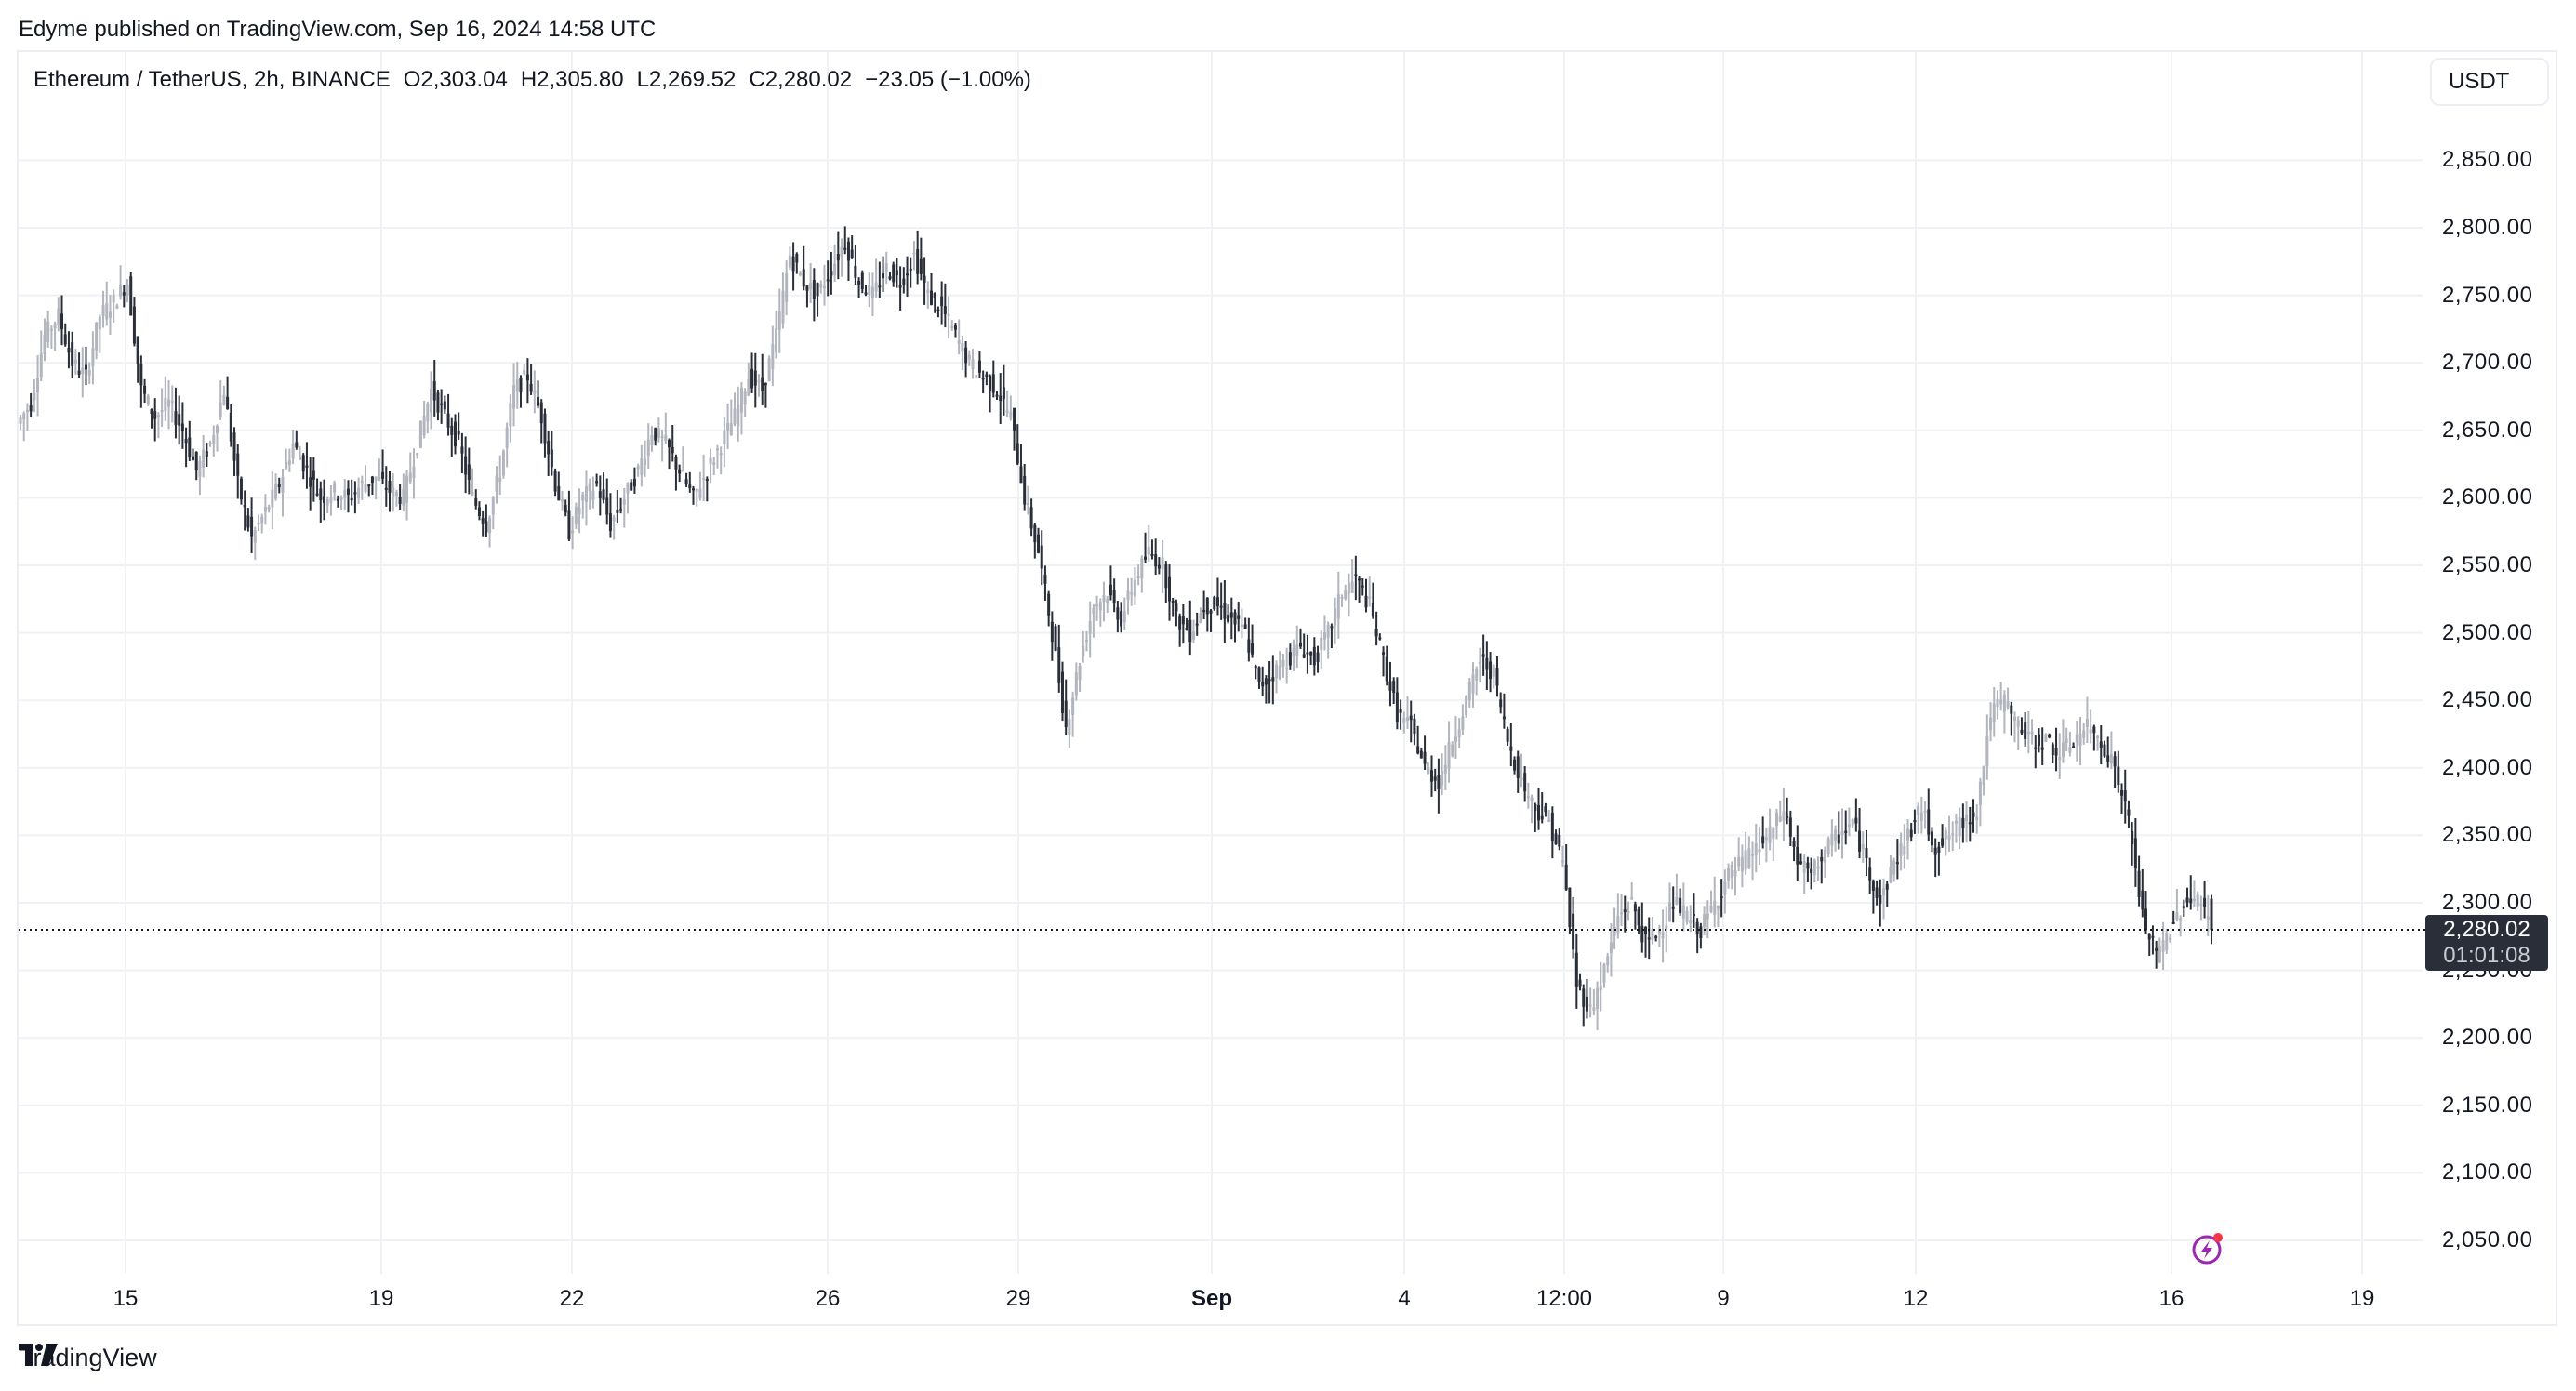  I want to click on last-price-value: 2,280.02, so click(2486, 929).